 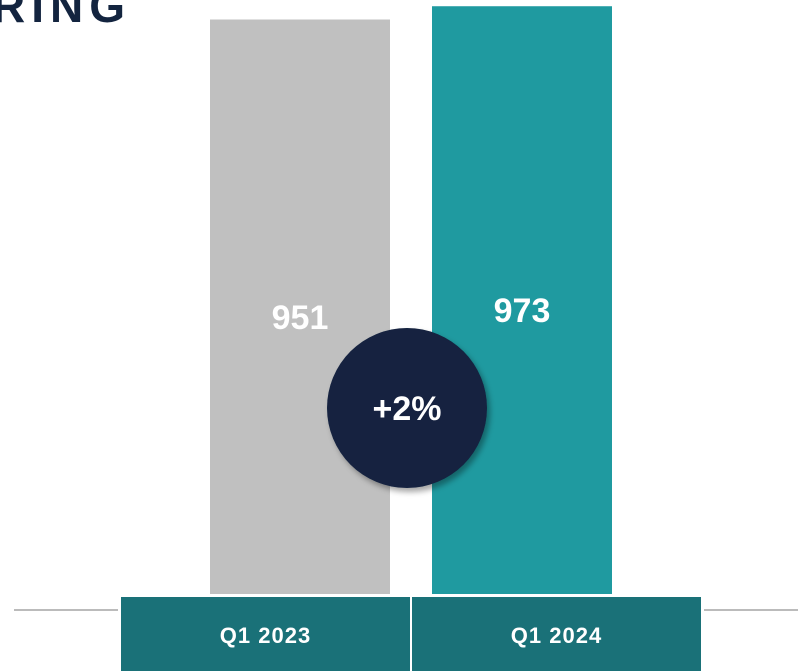 What do you see at coordinates (522, 311) in the screenshot?
I see `value-label: 973` at bounding box center [522, 311].